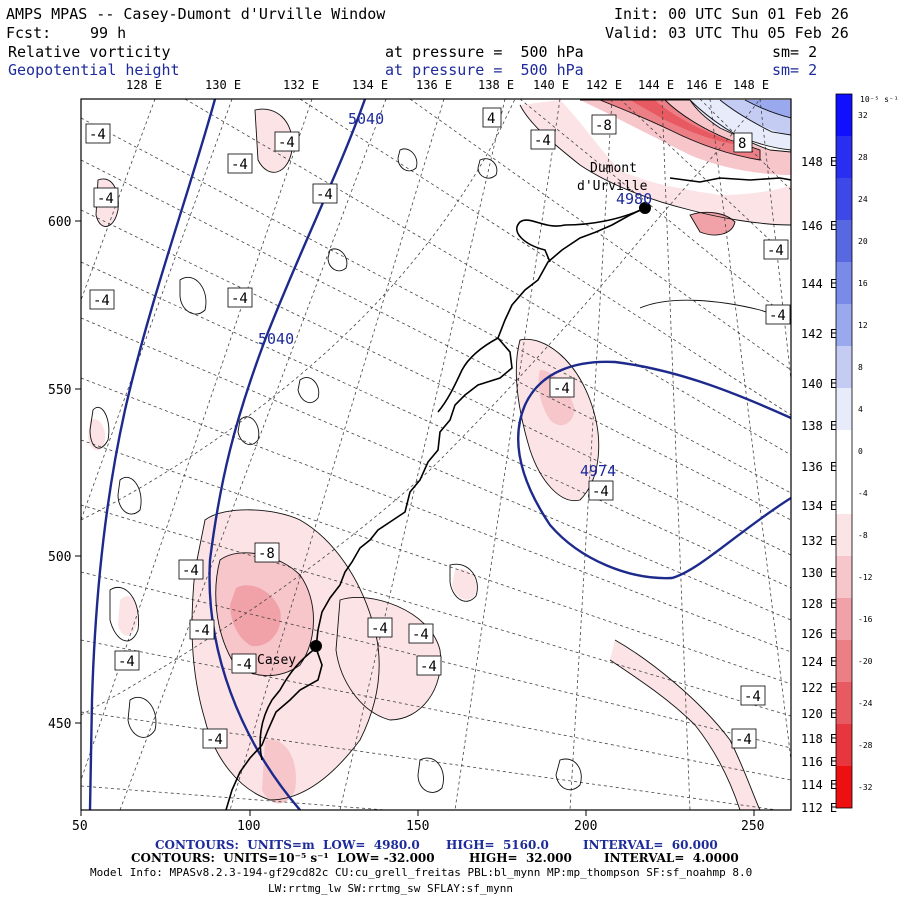  What do you see at coordinates (301, 85) in the screenshot?
I see `top-lon-label: 132 E` at bounding box center [301, 85].